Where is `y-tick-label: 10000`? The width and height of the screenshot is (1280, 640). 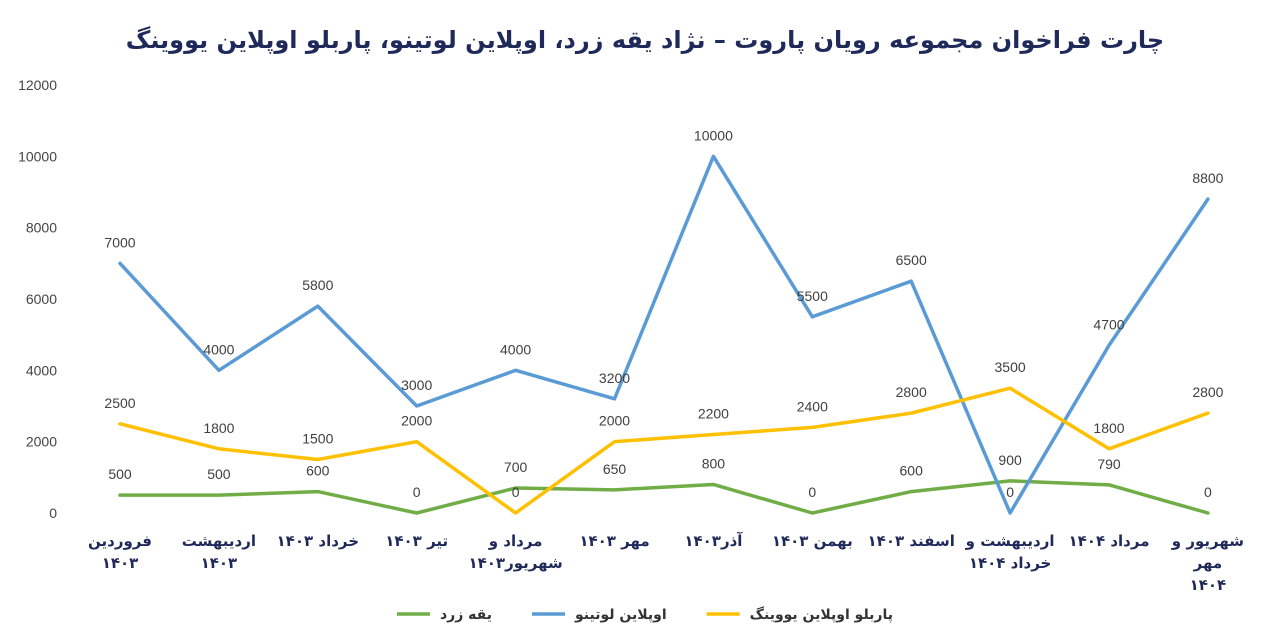
y-tick-label: 10000 is located at coordinates (37, 156).